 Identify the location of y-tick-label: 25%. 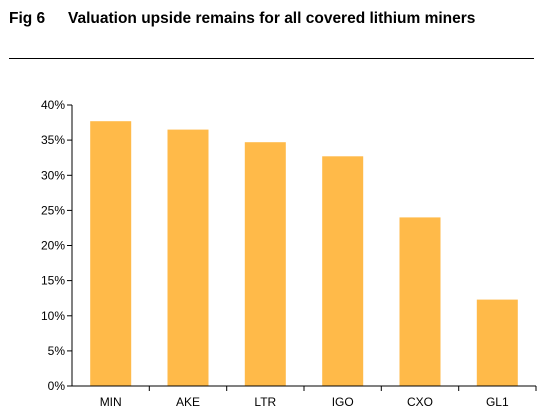
(53, 210).